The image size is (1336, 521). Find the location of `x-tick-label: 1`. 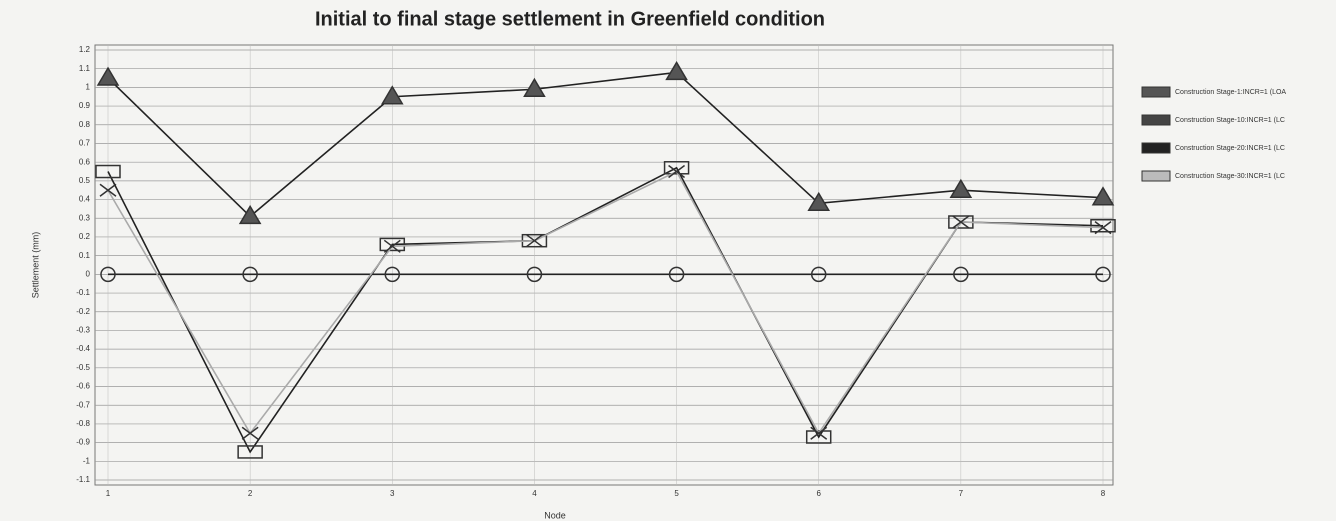

x-tick-label: 1 is located at coordinates (108, 493).